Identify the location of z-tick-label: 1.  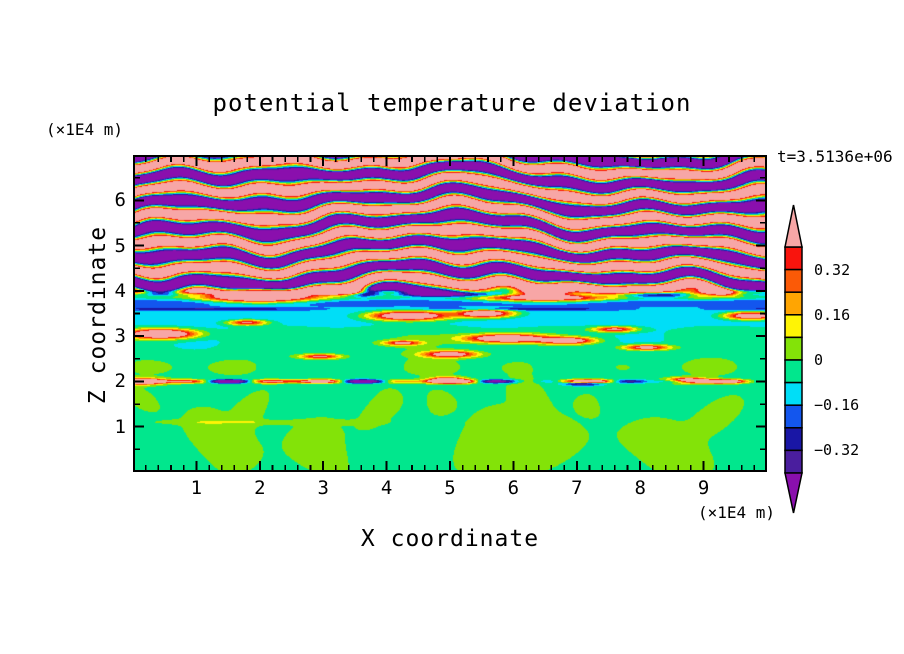
(120, 426).